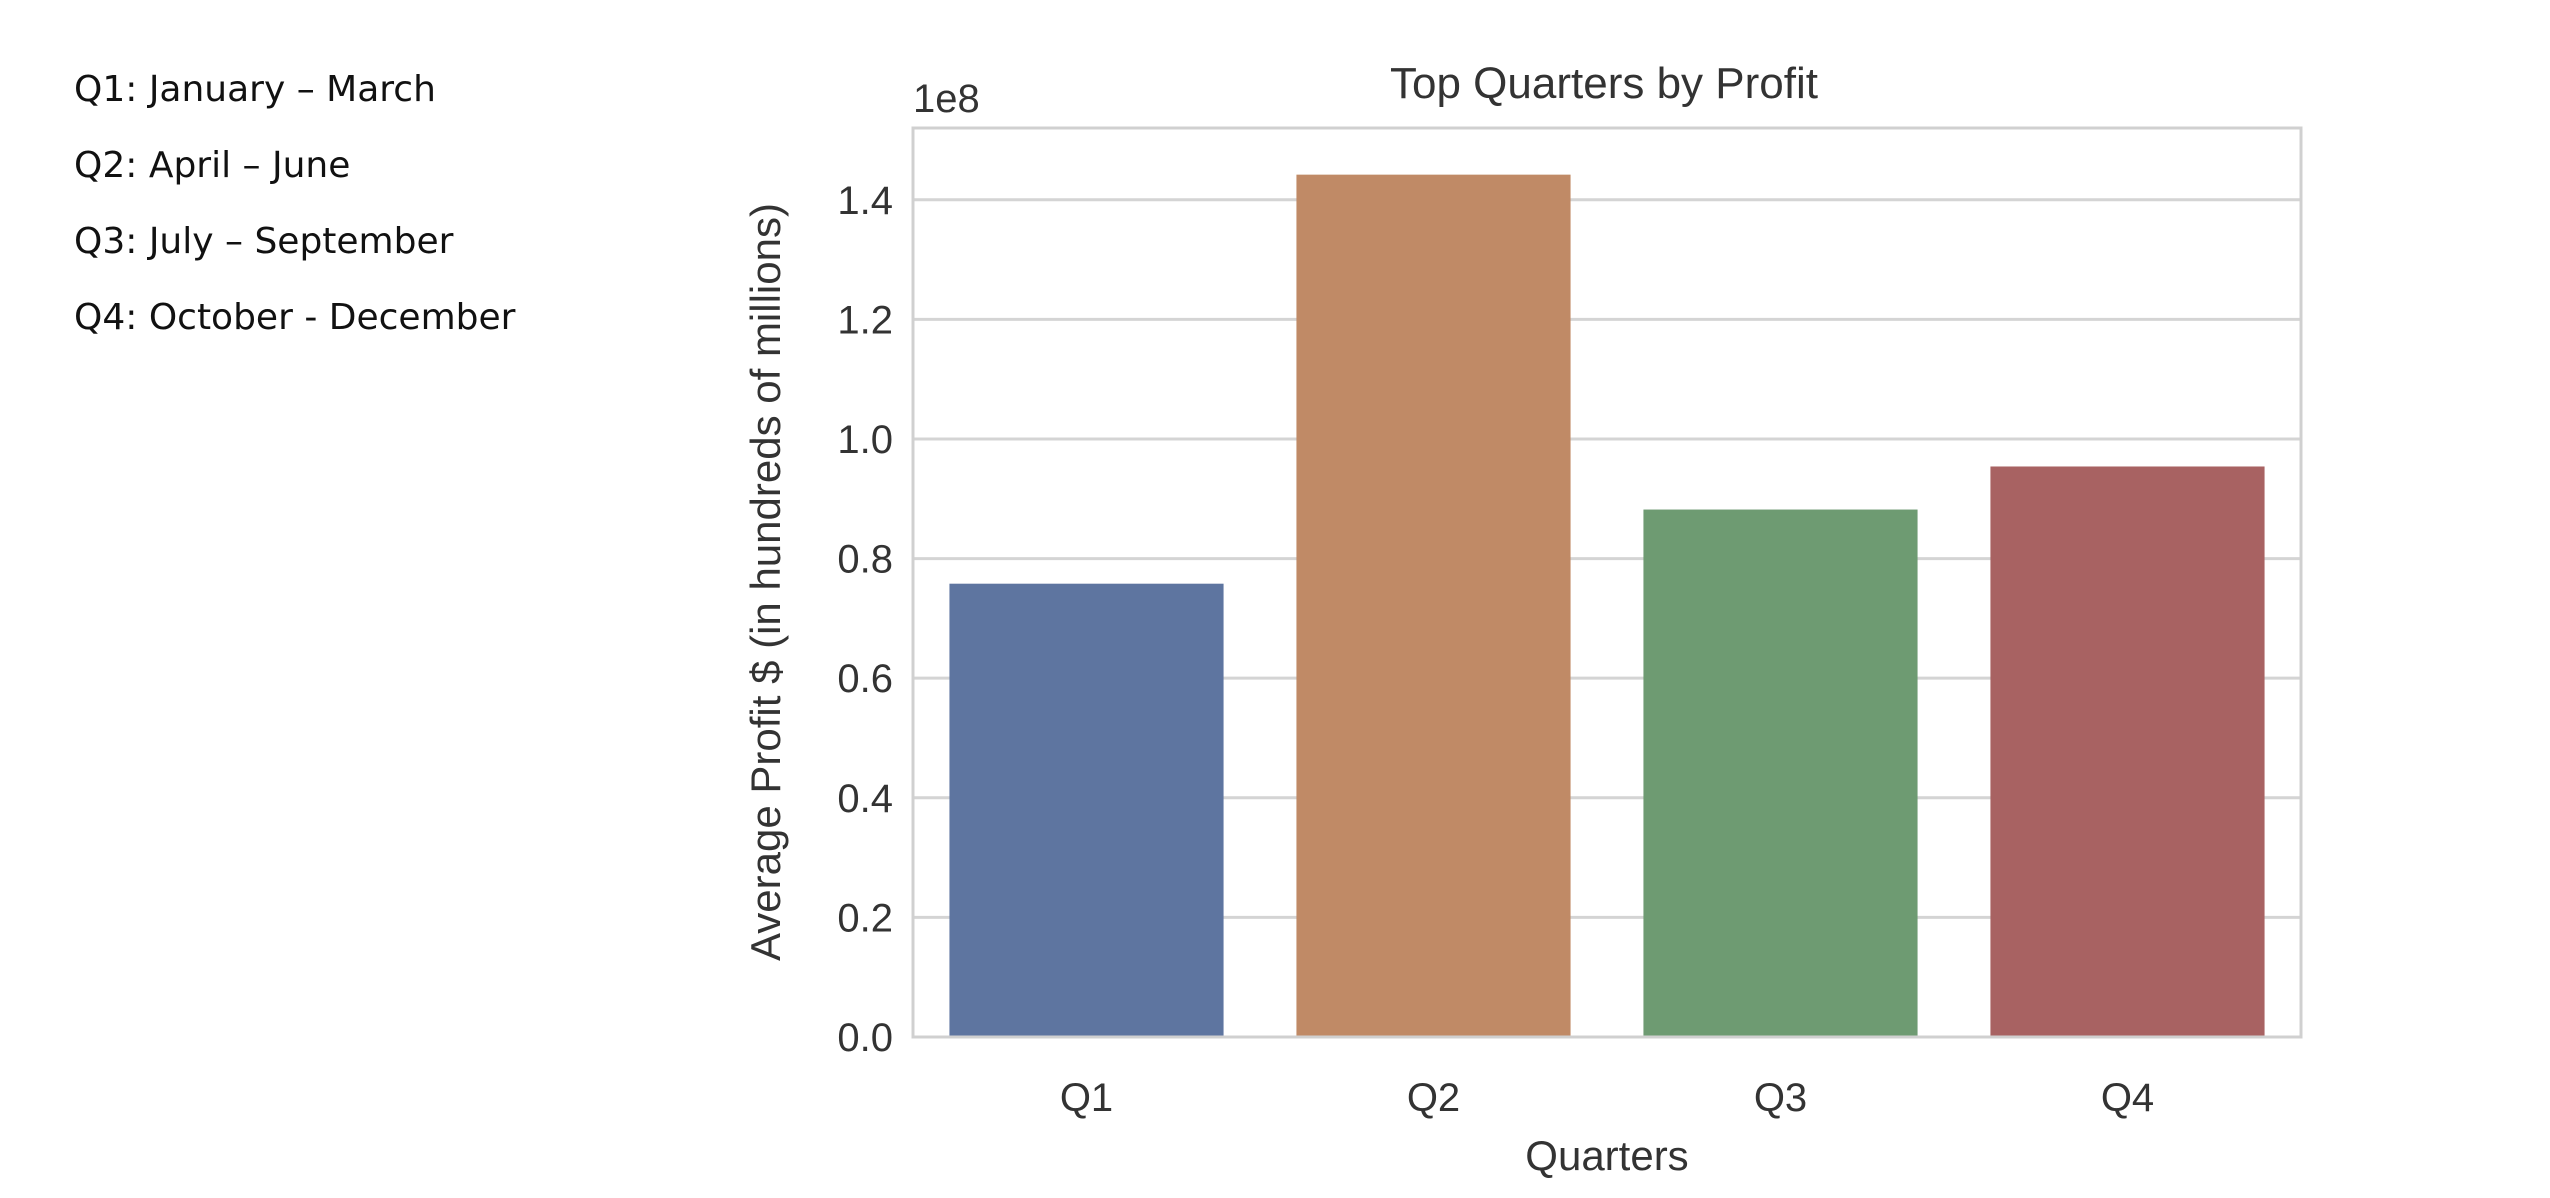 The width and height of the screenshot is (2550, 1198). I want to click on y-tick-labels: 0.0 0.2 0.4 0.6 0.8 1.0 1.2 1.4, so click(865, 619).